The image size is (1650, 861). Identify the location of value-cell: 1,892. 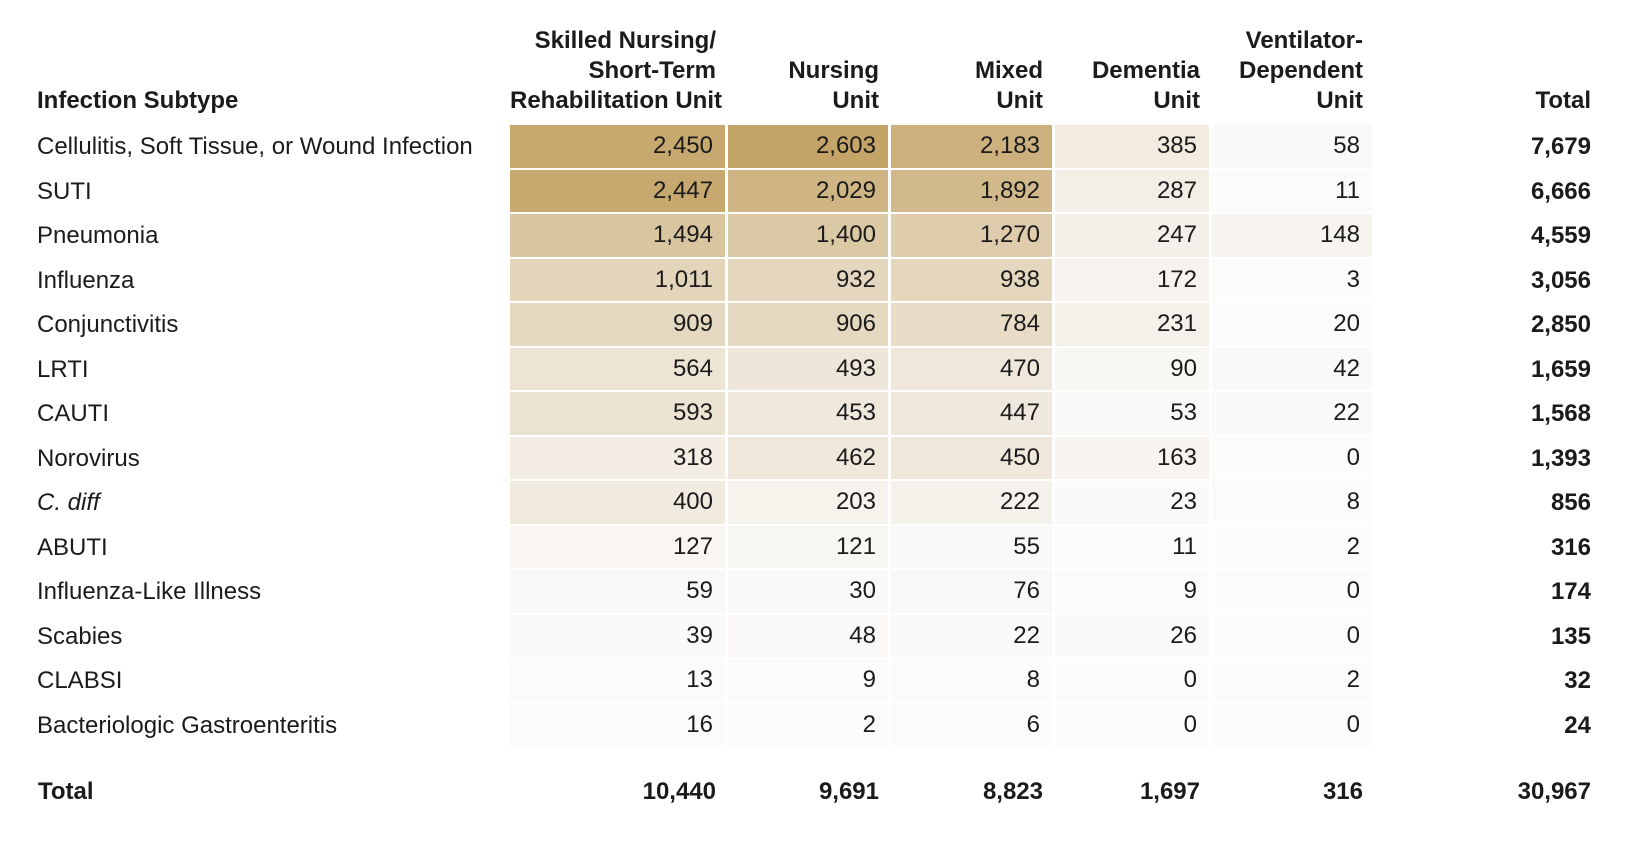
(973, 191).